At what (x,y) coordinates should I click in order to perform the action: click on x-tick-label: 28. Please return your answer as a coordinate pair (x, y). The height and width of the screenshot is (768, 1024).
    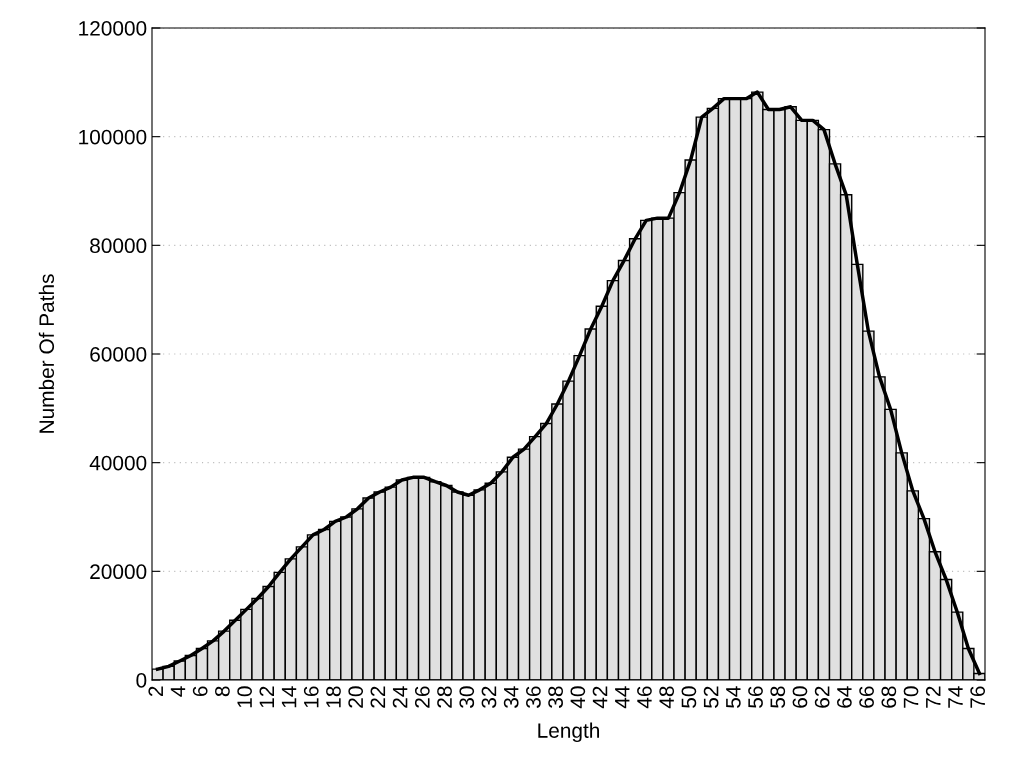
    Looking at the image, I should click on (444, 697).